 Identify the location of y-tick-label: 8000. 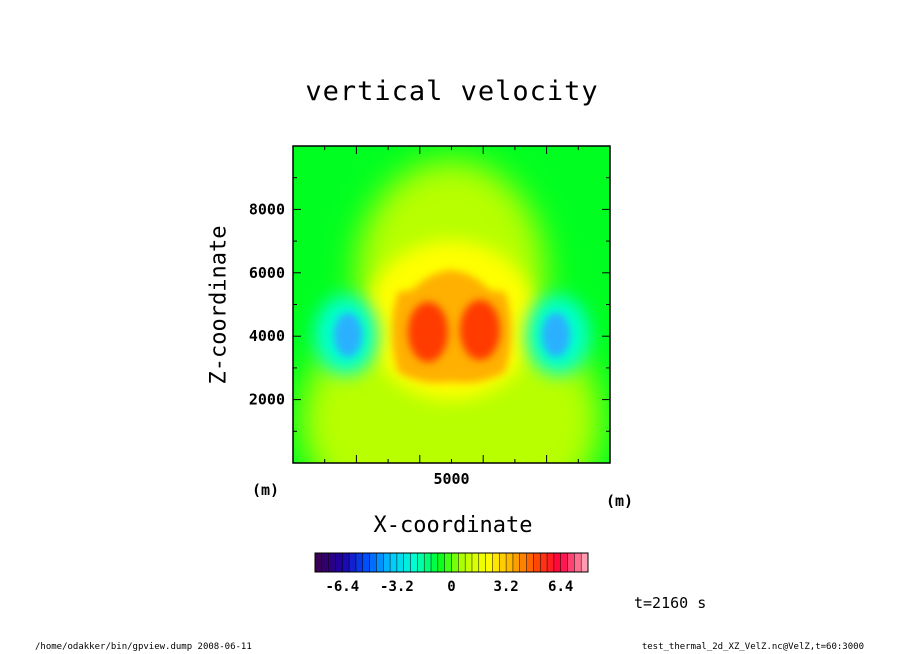
(267, 209).